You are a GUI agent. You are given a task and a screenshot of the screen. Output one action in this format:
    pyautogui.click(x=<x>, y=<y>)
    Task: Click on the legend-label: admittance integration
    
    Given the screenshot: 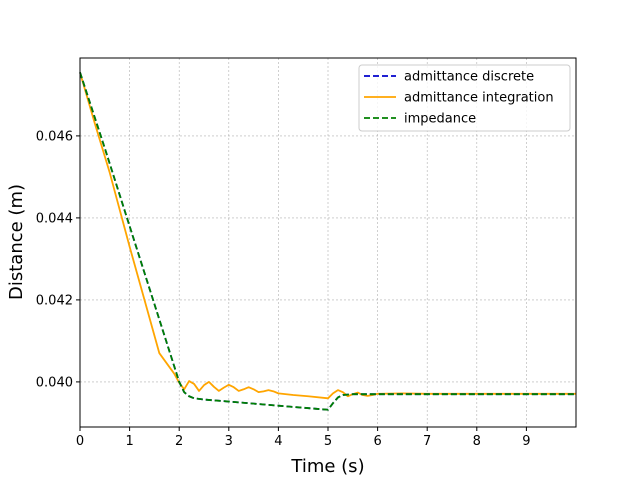 What is the action you would take?
    pyautogui.click(x=479, y=98)
    